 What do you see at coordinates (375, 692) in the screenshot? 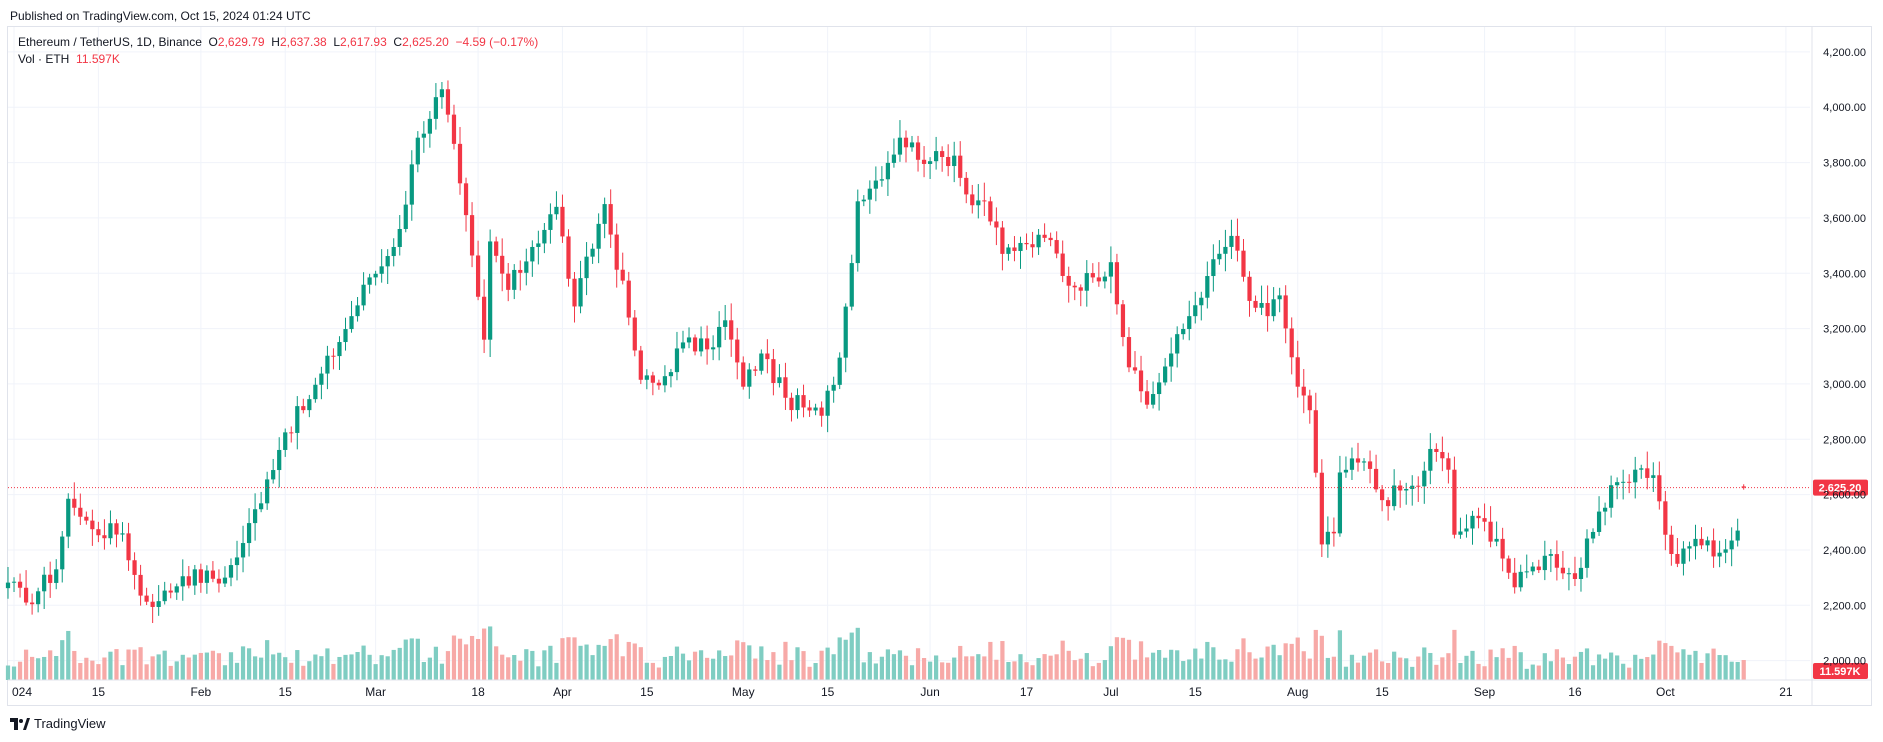
I see `x-tick-label: Mar` at bounding box center [375, 692].